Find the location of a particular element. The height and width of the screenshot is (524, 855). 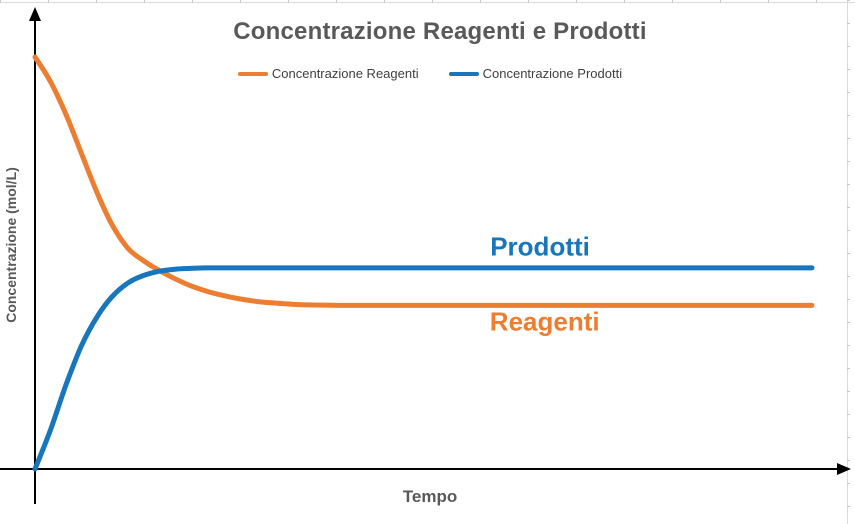

y-axis-title: Concentrazione (mol/L) is located at coordinates (11, 245).